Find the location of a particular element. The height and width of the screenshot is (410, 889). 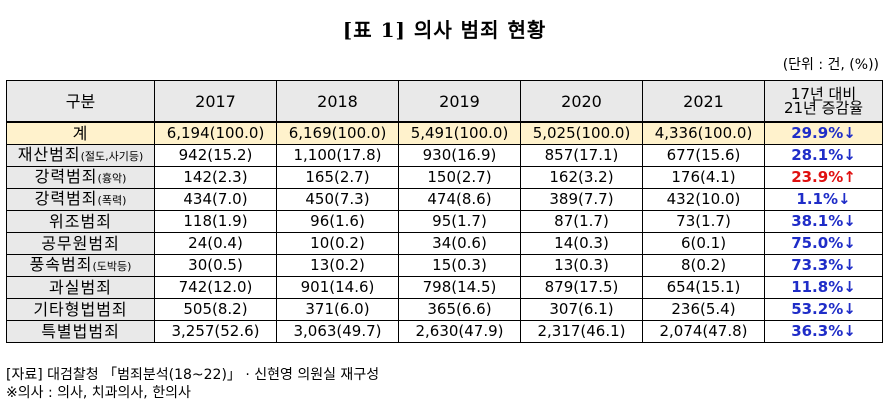

cell-value: 24(0.4) is located at coordinates (215, 243).